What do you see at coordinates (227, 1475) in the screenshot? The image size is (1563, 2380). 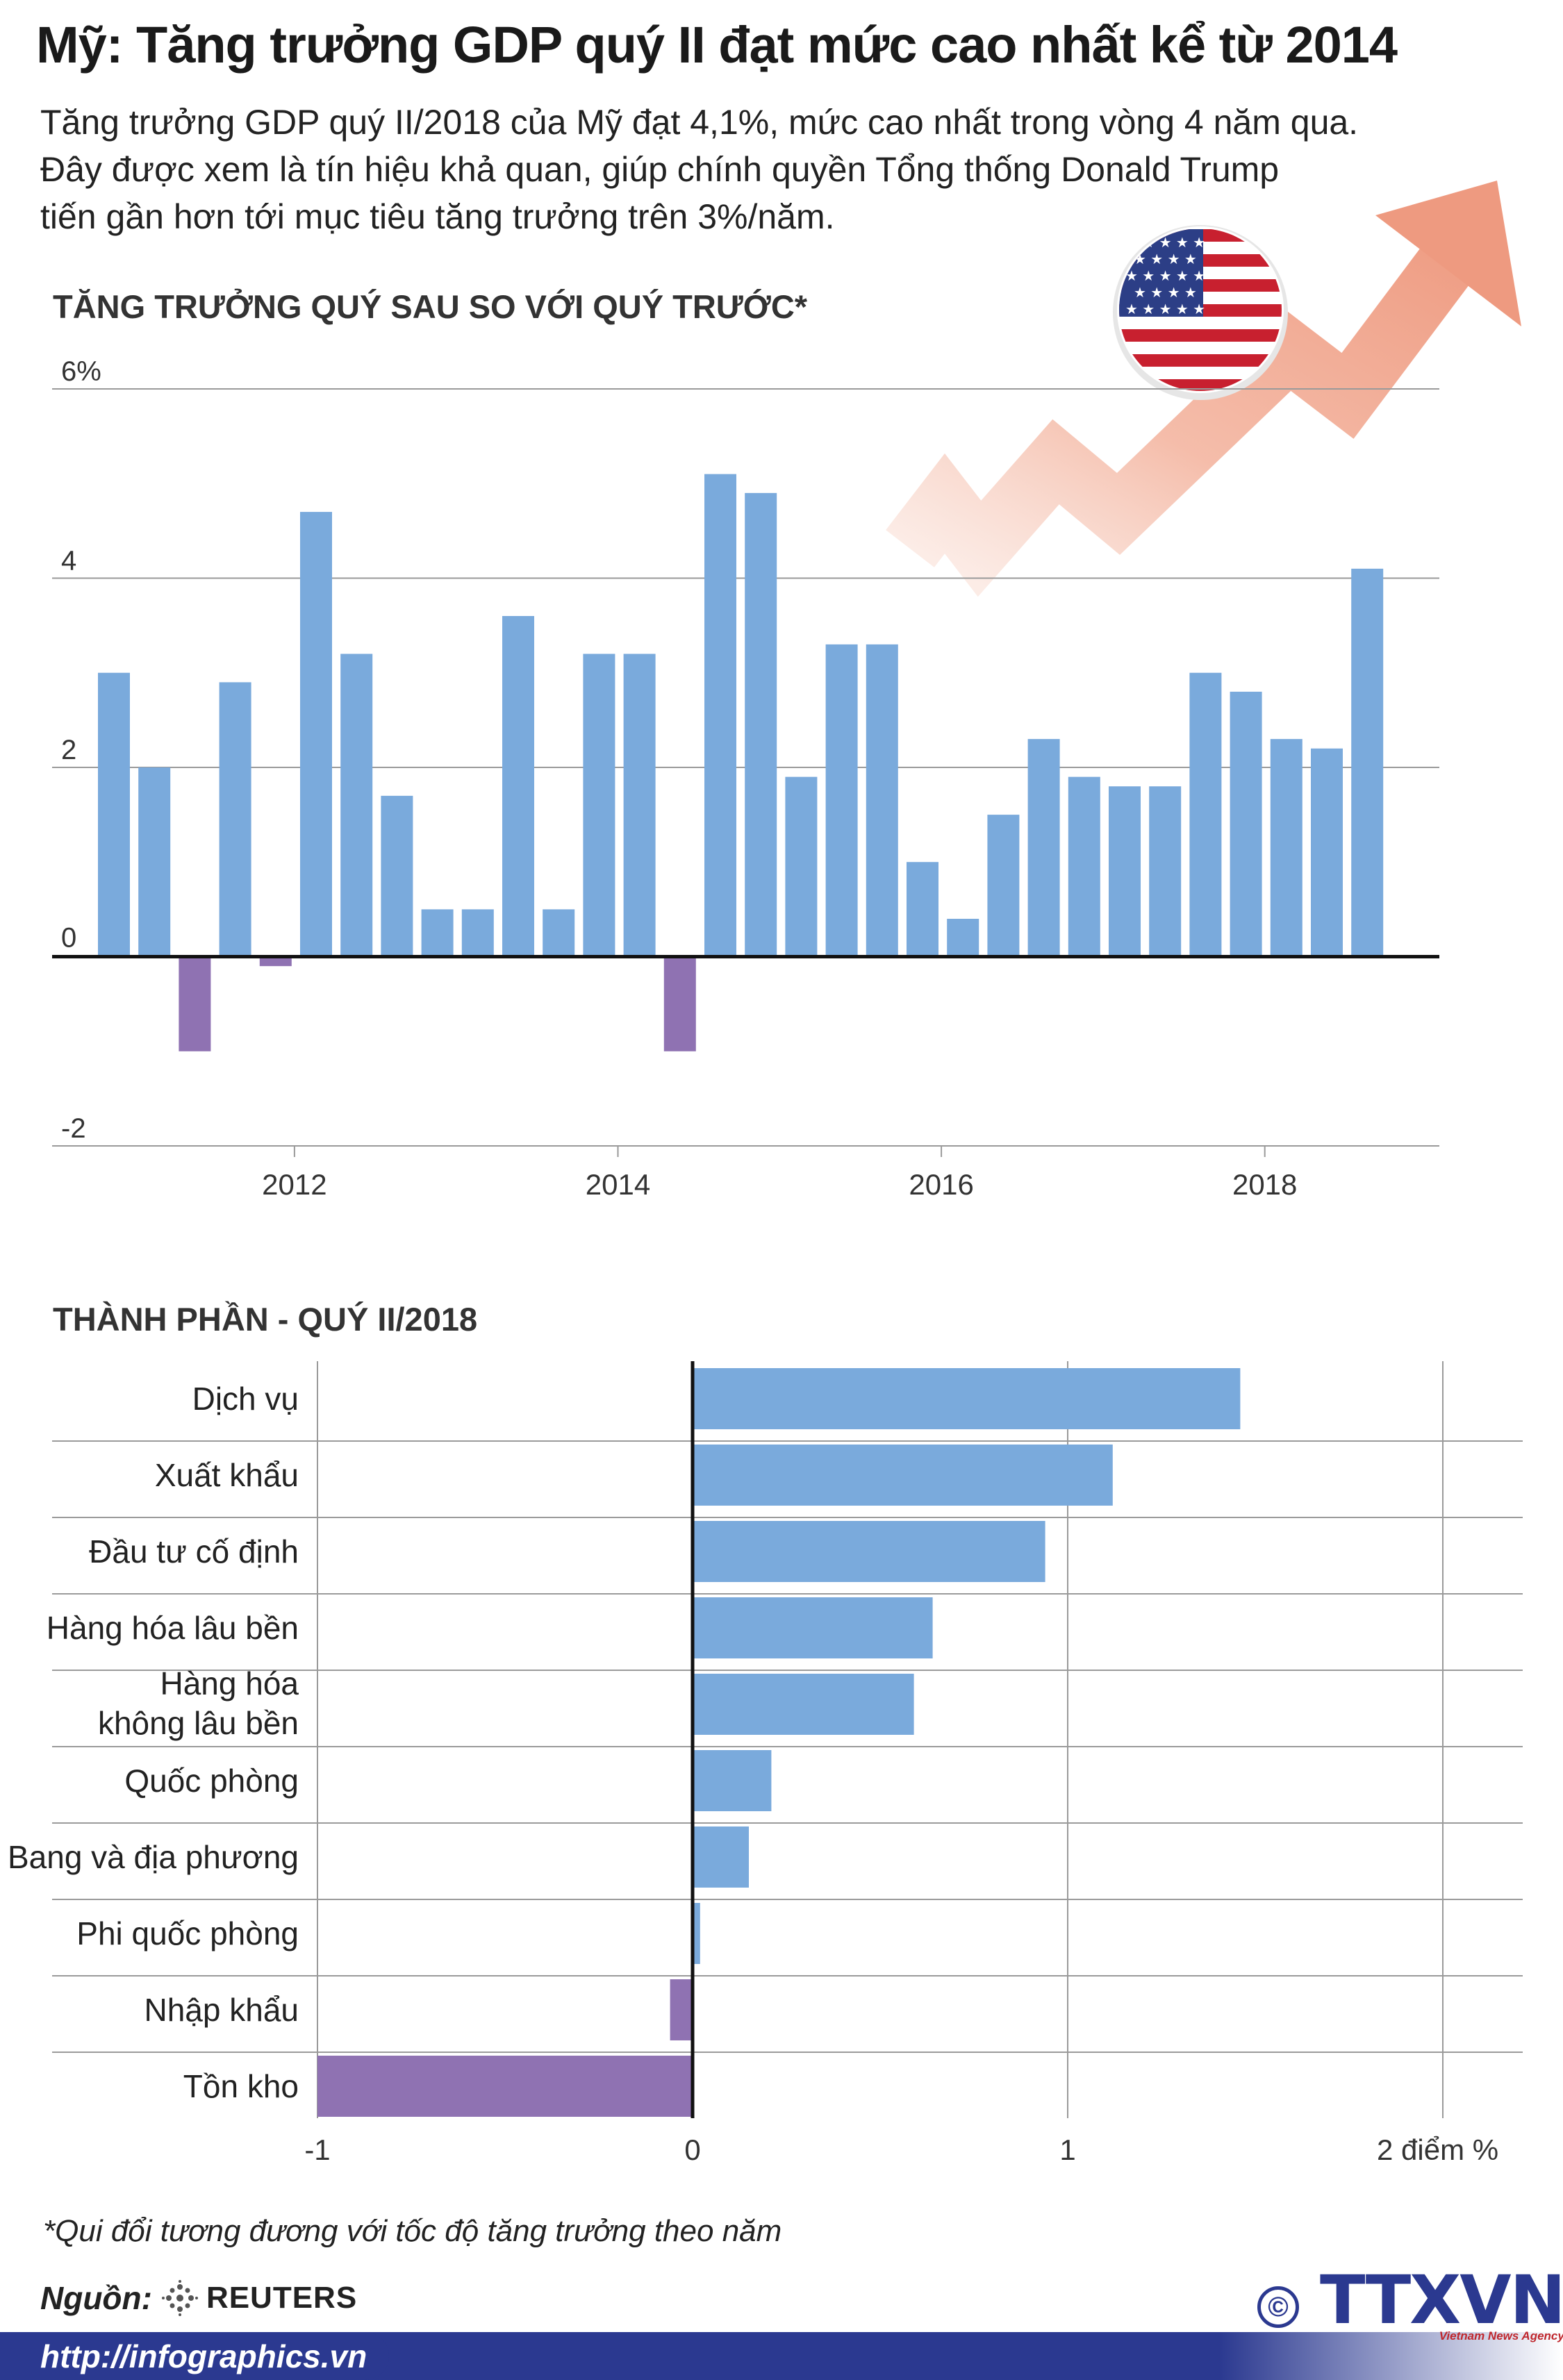 I see `category-label: Xuất khẩu` at bounding box center [227, 1475].